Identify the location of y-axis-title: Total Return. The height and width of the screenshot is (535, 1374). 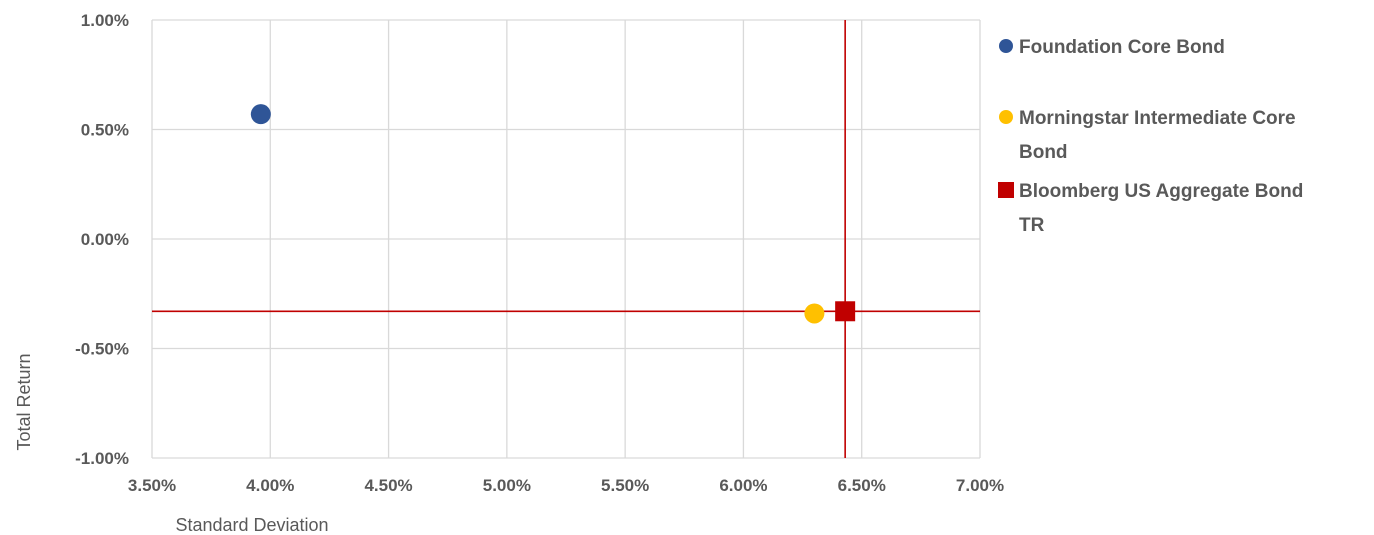
(24, 401).